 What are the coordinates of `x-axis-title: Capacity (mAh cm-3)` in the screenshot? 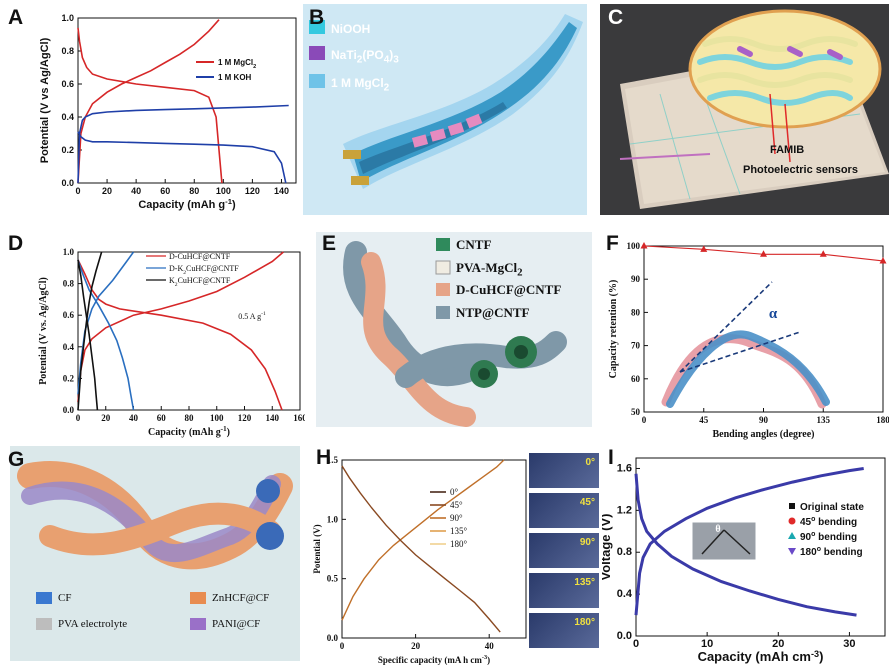 It's located at (761, 656).